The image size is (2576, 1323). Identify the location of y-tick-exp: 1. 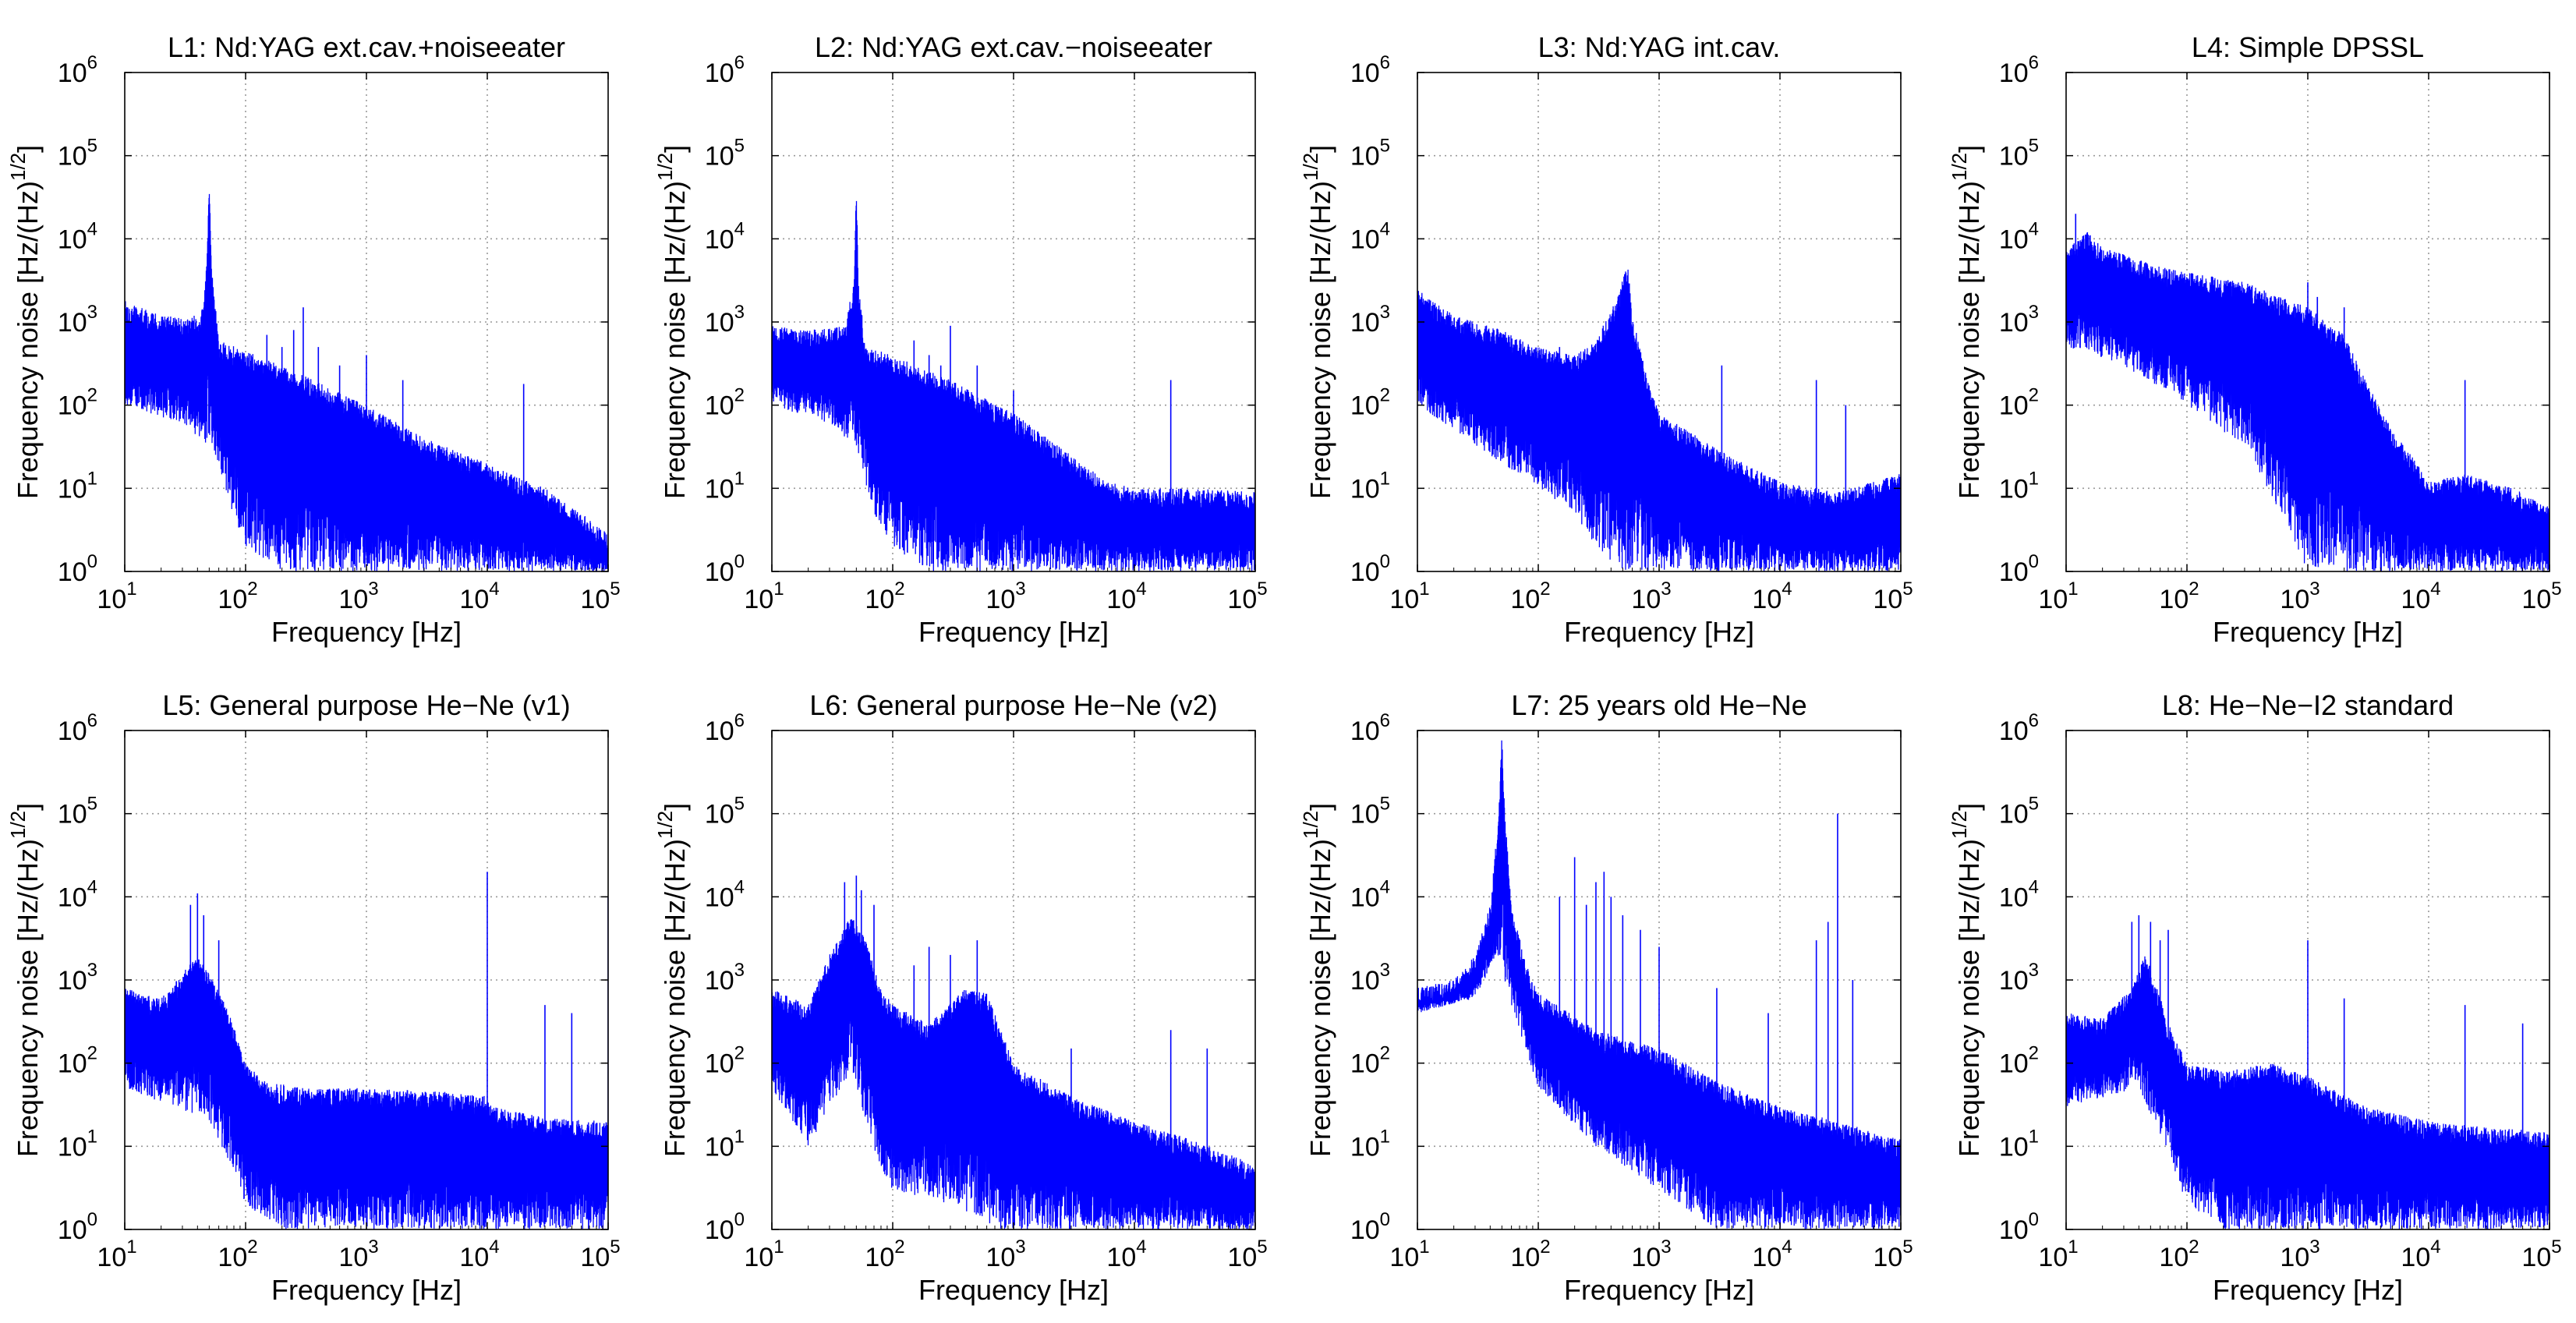
(2034, 1136).